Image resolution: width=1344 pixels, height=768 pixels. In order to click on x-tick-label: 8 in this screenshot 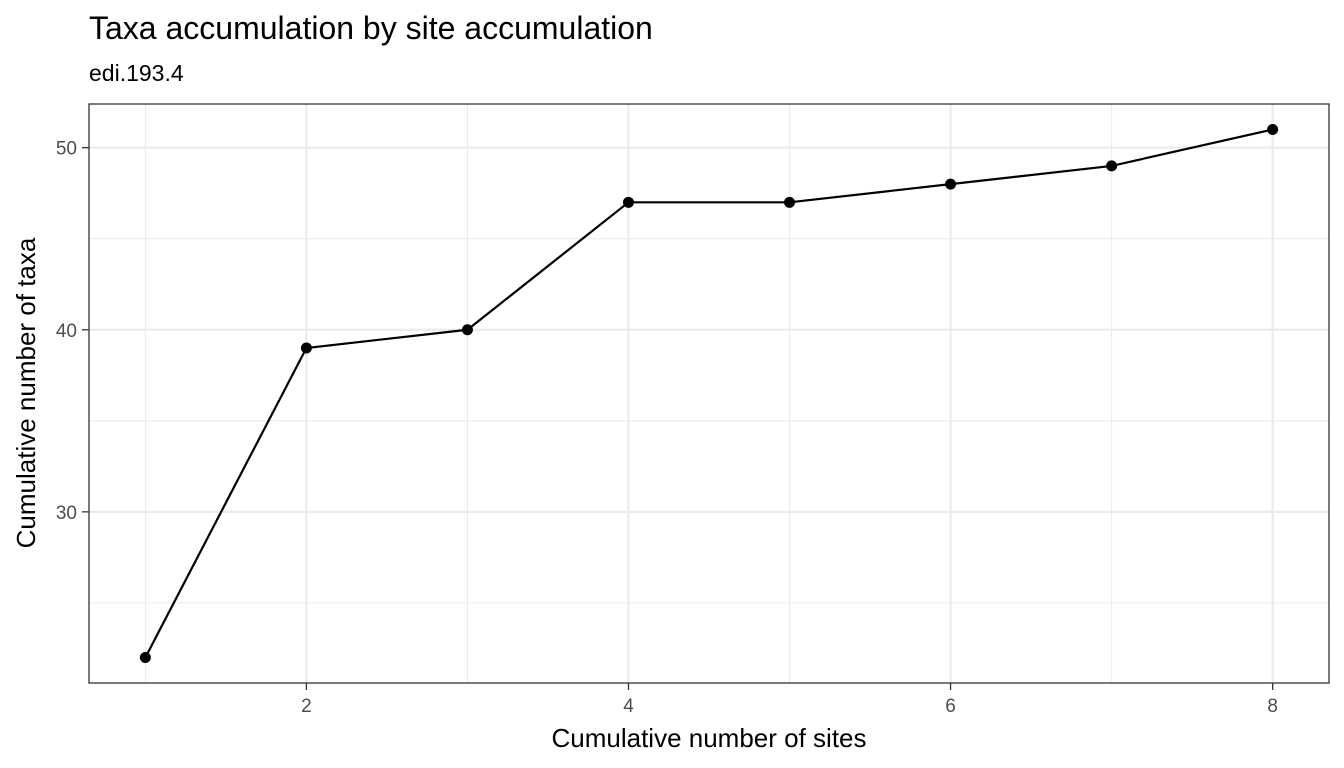, I will do `click(1272, 706)`.